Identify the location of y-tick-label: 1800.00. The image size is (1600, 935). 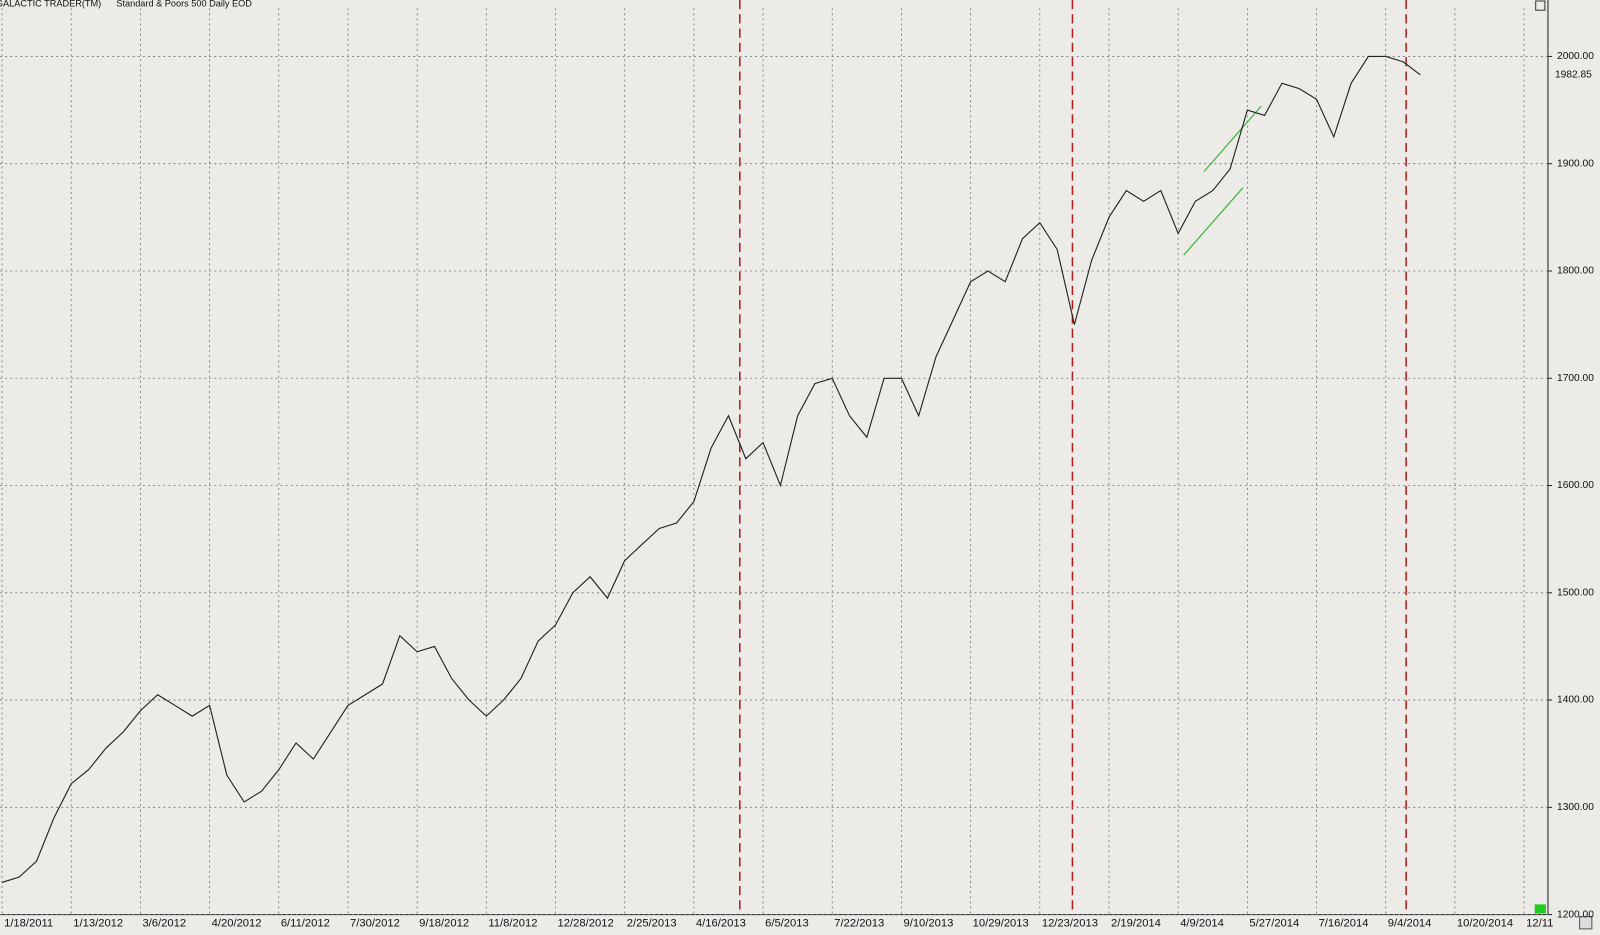
(1575, 271).